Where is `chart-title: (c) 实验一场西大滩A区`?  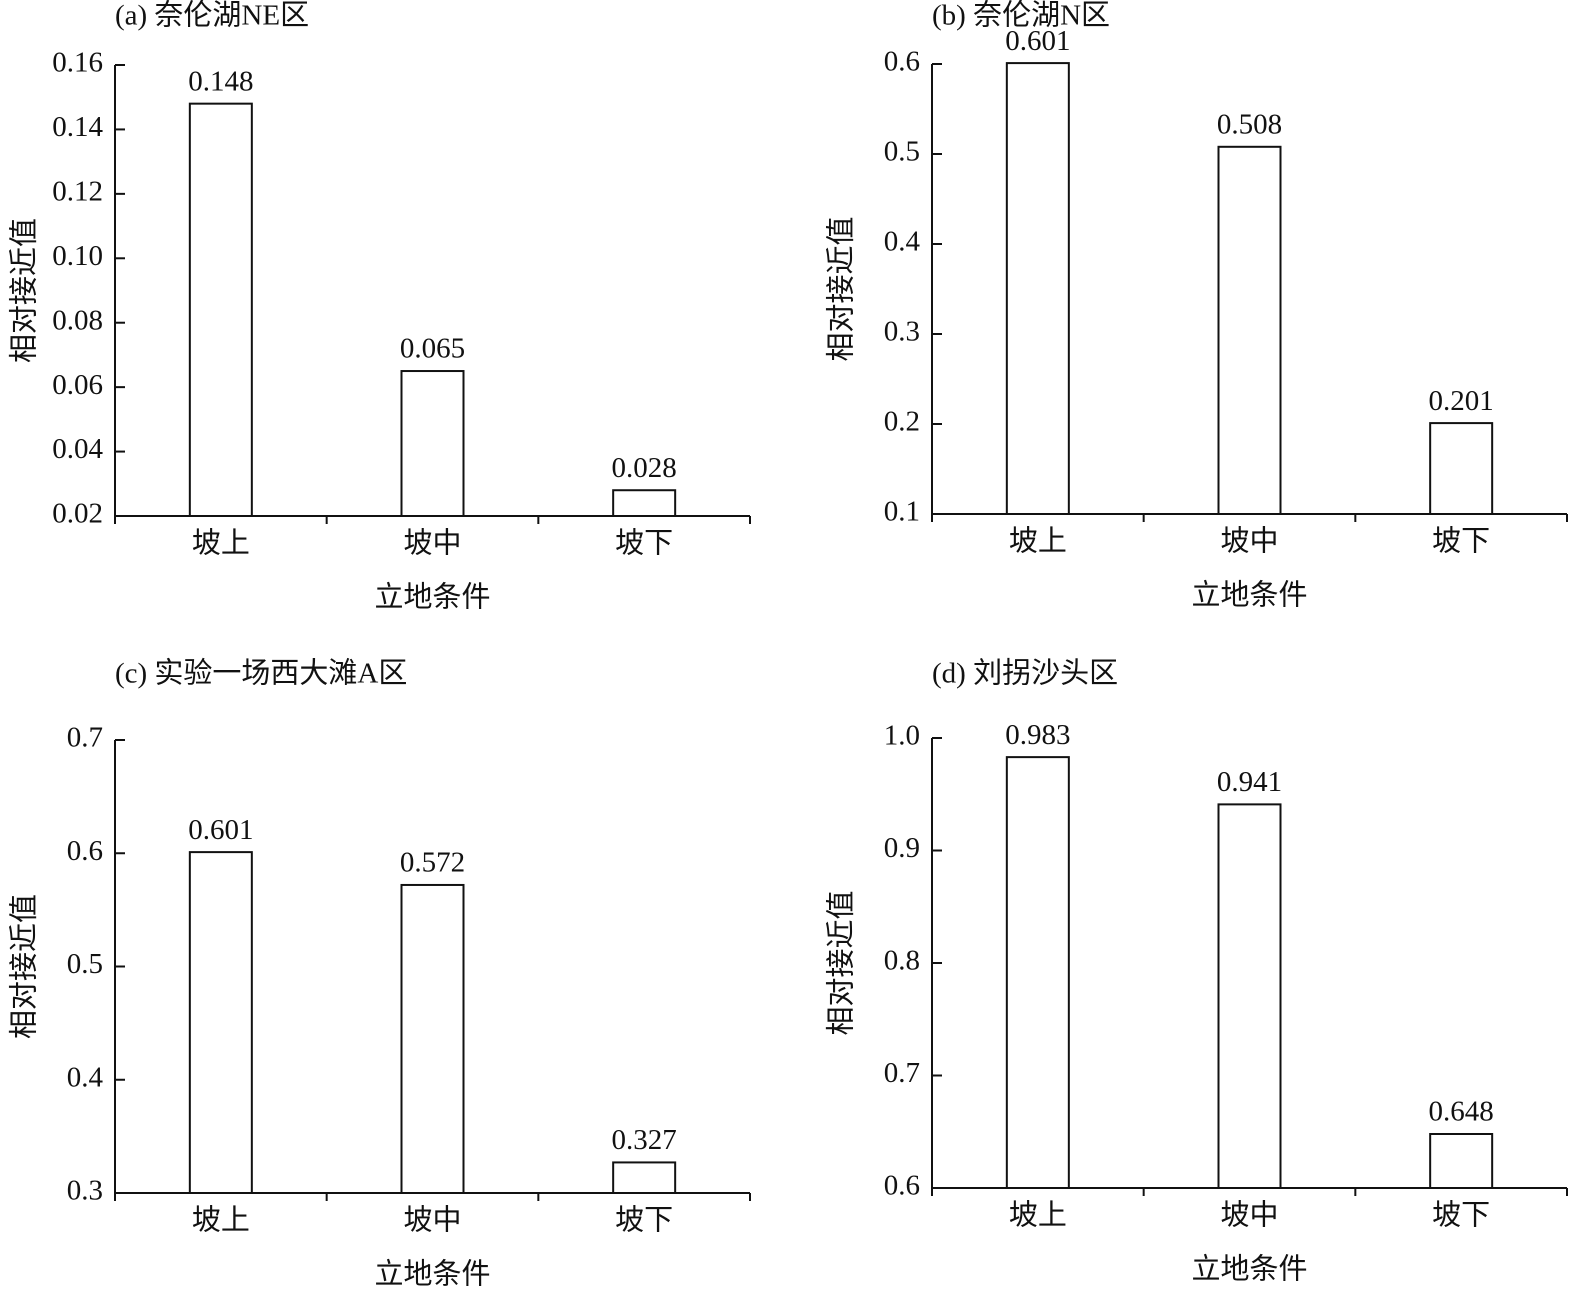 chart-title: (c) 实验一场西大滩A区 is located at coordinates (261, 673).